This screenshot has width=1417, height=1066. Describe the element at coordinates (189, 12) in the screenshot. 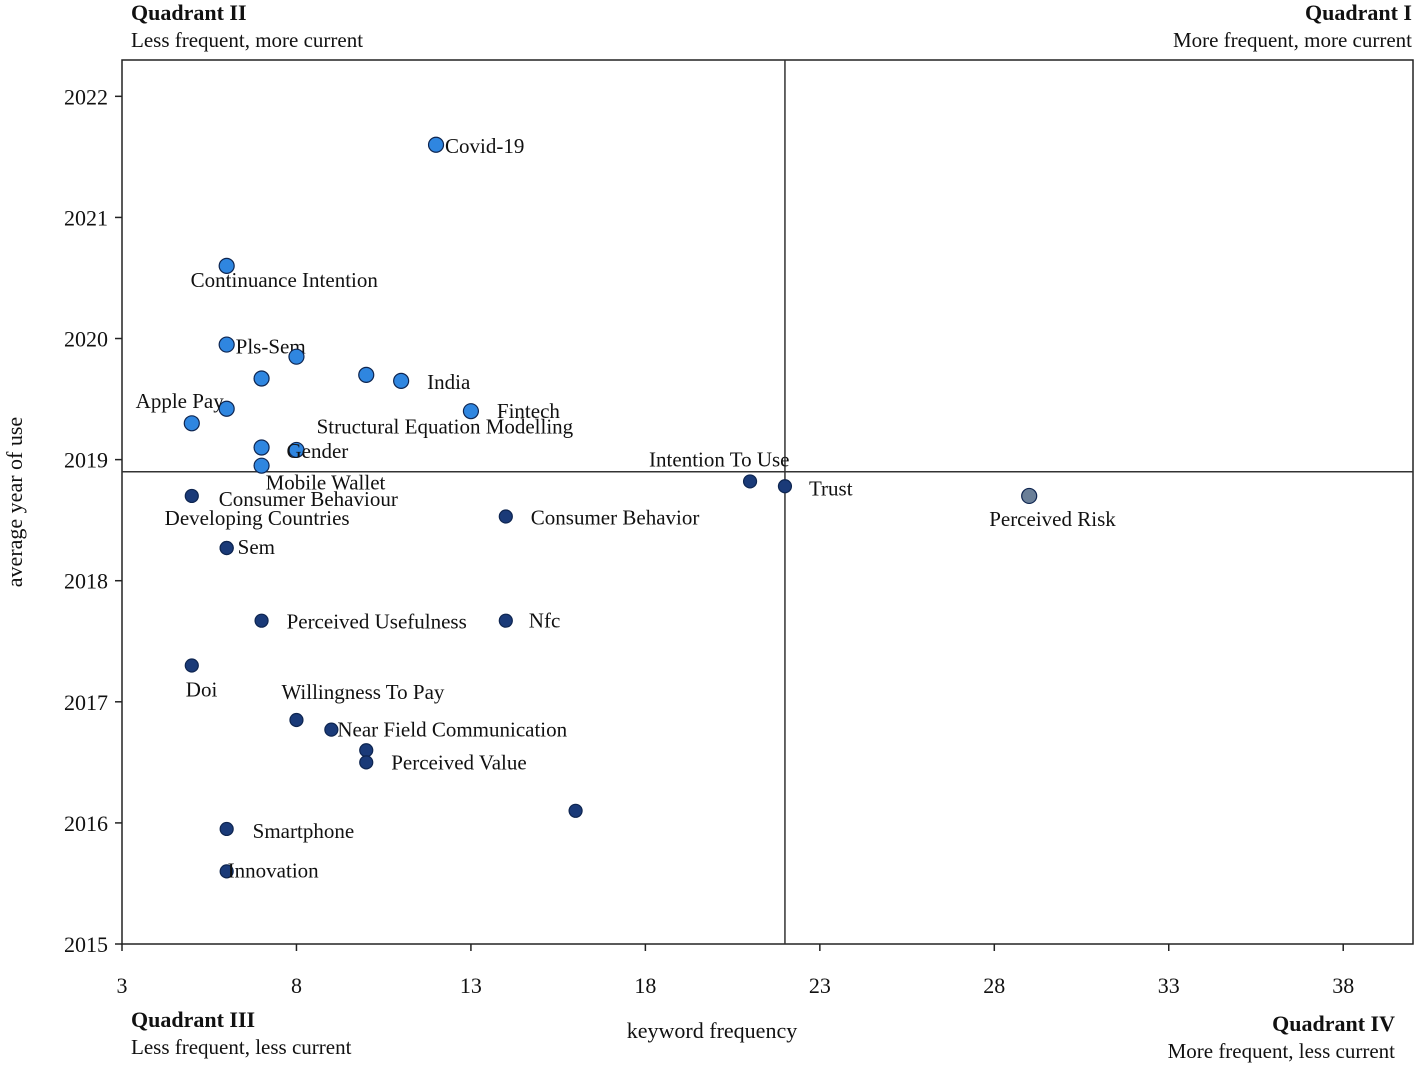

I see `quadrant-2-title: Quadrant II` at that location.